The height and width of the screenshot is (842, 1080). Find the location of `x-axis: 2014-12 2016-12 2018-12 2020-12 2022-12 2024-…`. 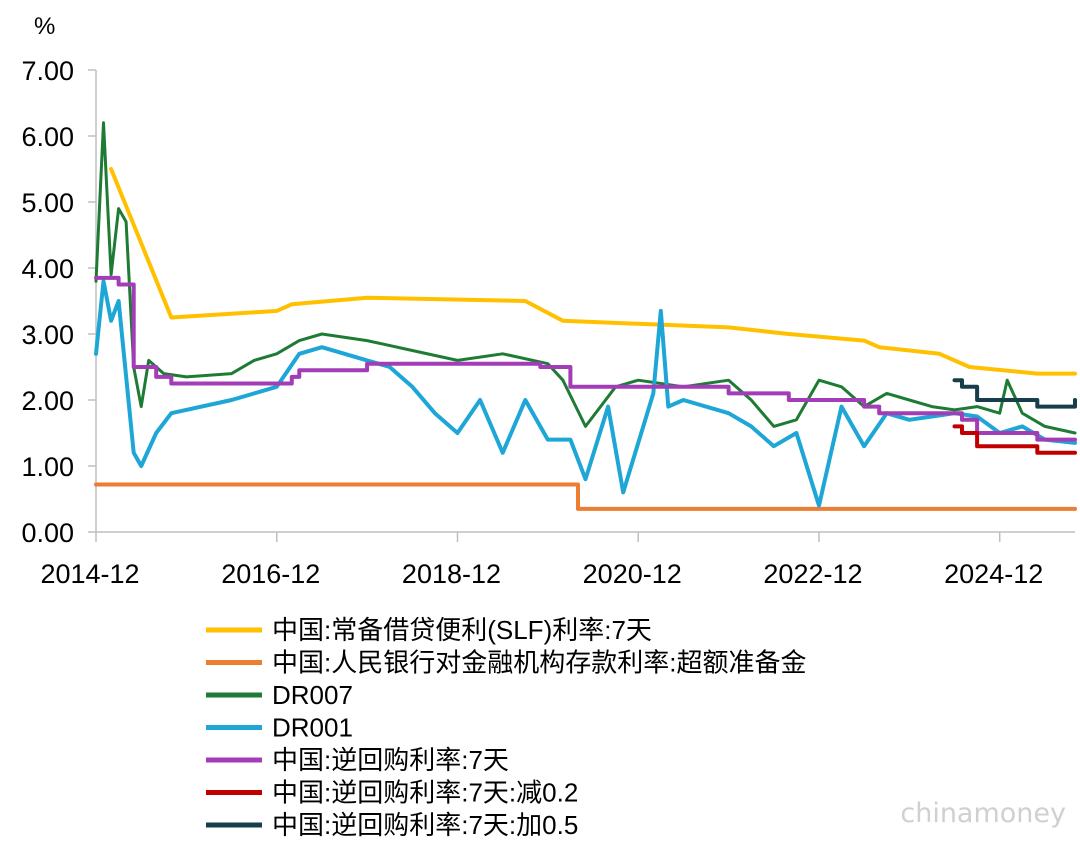

x-axis: 2014-12 2016-12 2018-12 2020-12 2022-12 2024-… is located at coordinates (557, 560).